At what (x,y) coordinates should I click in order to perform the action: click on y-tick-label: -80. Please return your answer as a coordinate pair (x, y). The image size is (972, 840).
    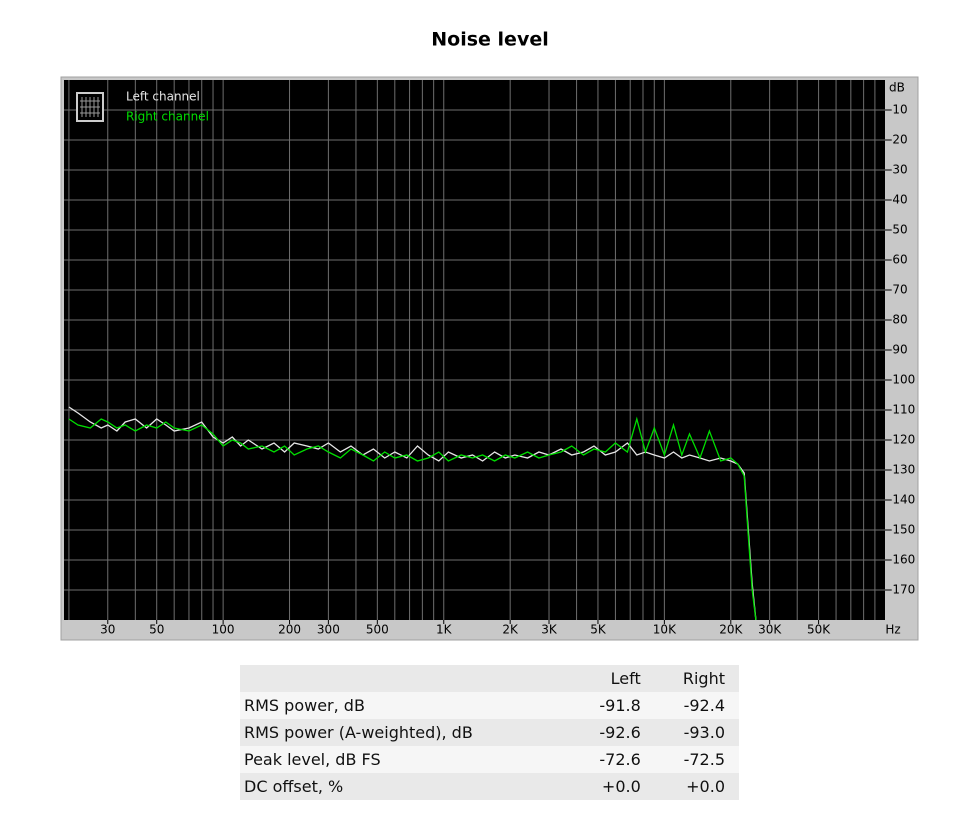
    Looking at the image, I should click on (898, 320).